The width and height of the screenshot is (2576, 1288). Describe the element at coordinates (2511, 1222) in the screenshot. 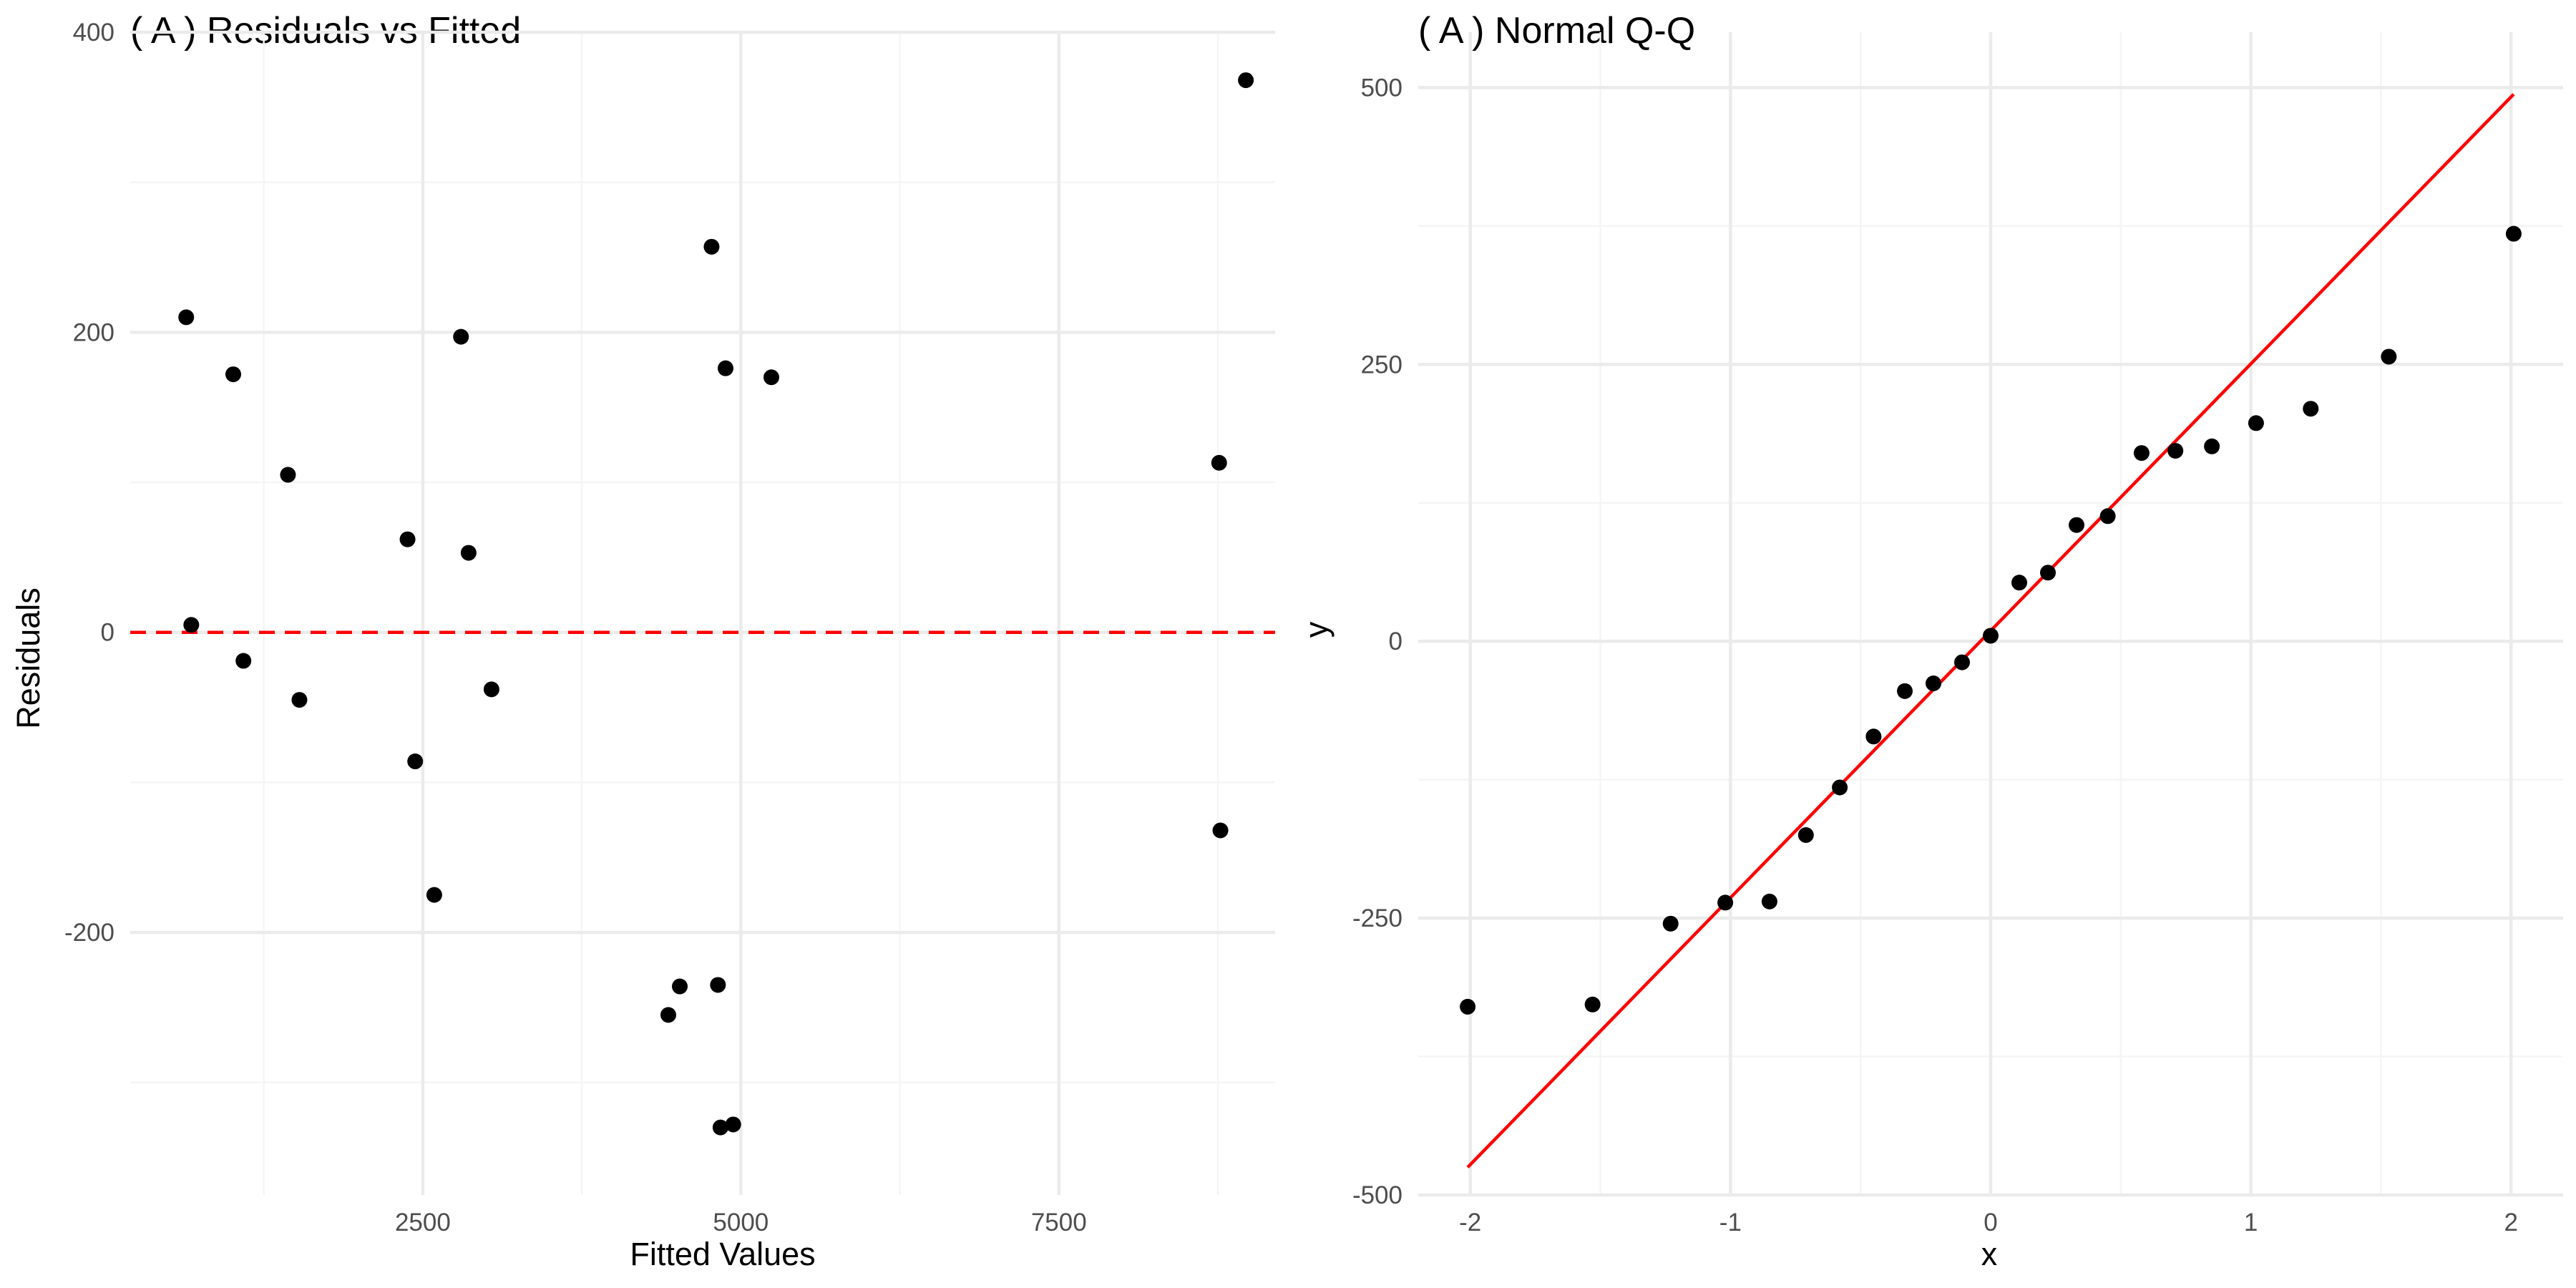

I see `x-tick-label: 2` at that location.